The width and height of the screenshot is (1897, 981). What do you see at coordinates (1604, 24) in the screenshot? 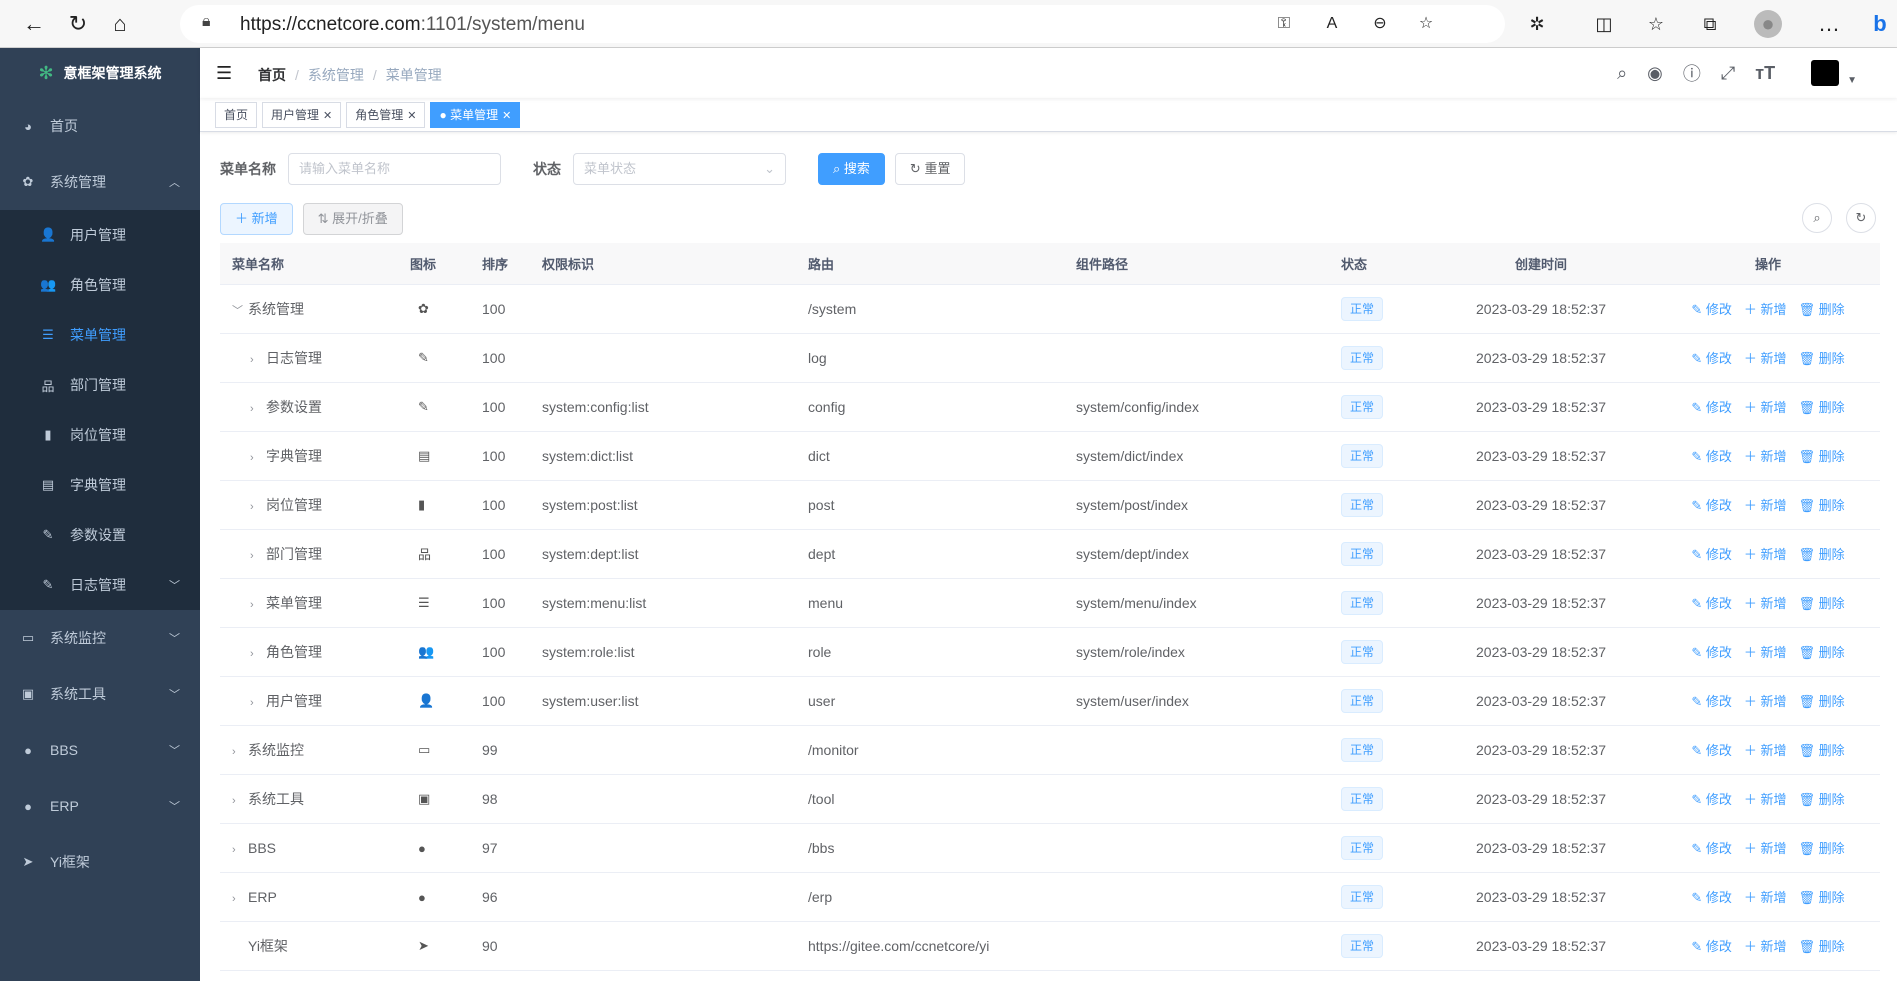
I see `split-screen-icon: ◫` at bounding box center [1604, 24].